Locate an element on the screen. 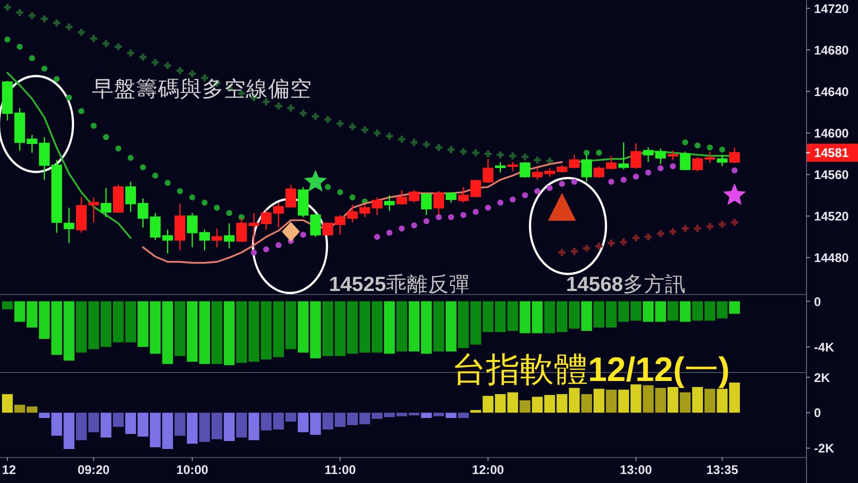 The width and height of the screenshot is (858, 483). y-tick-label: 0 is located at coordinates (817, 413).